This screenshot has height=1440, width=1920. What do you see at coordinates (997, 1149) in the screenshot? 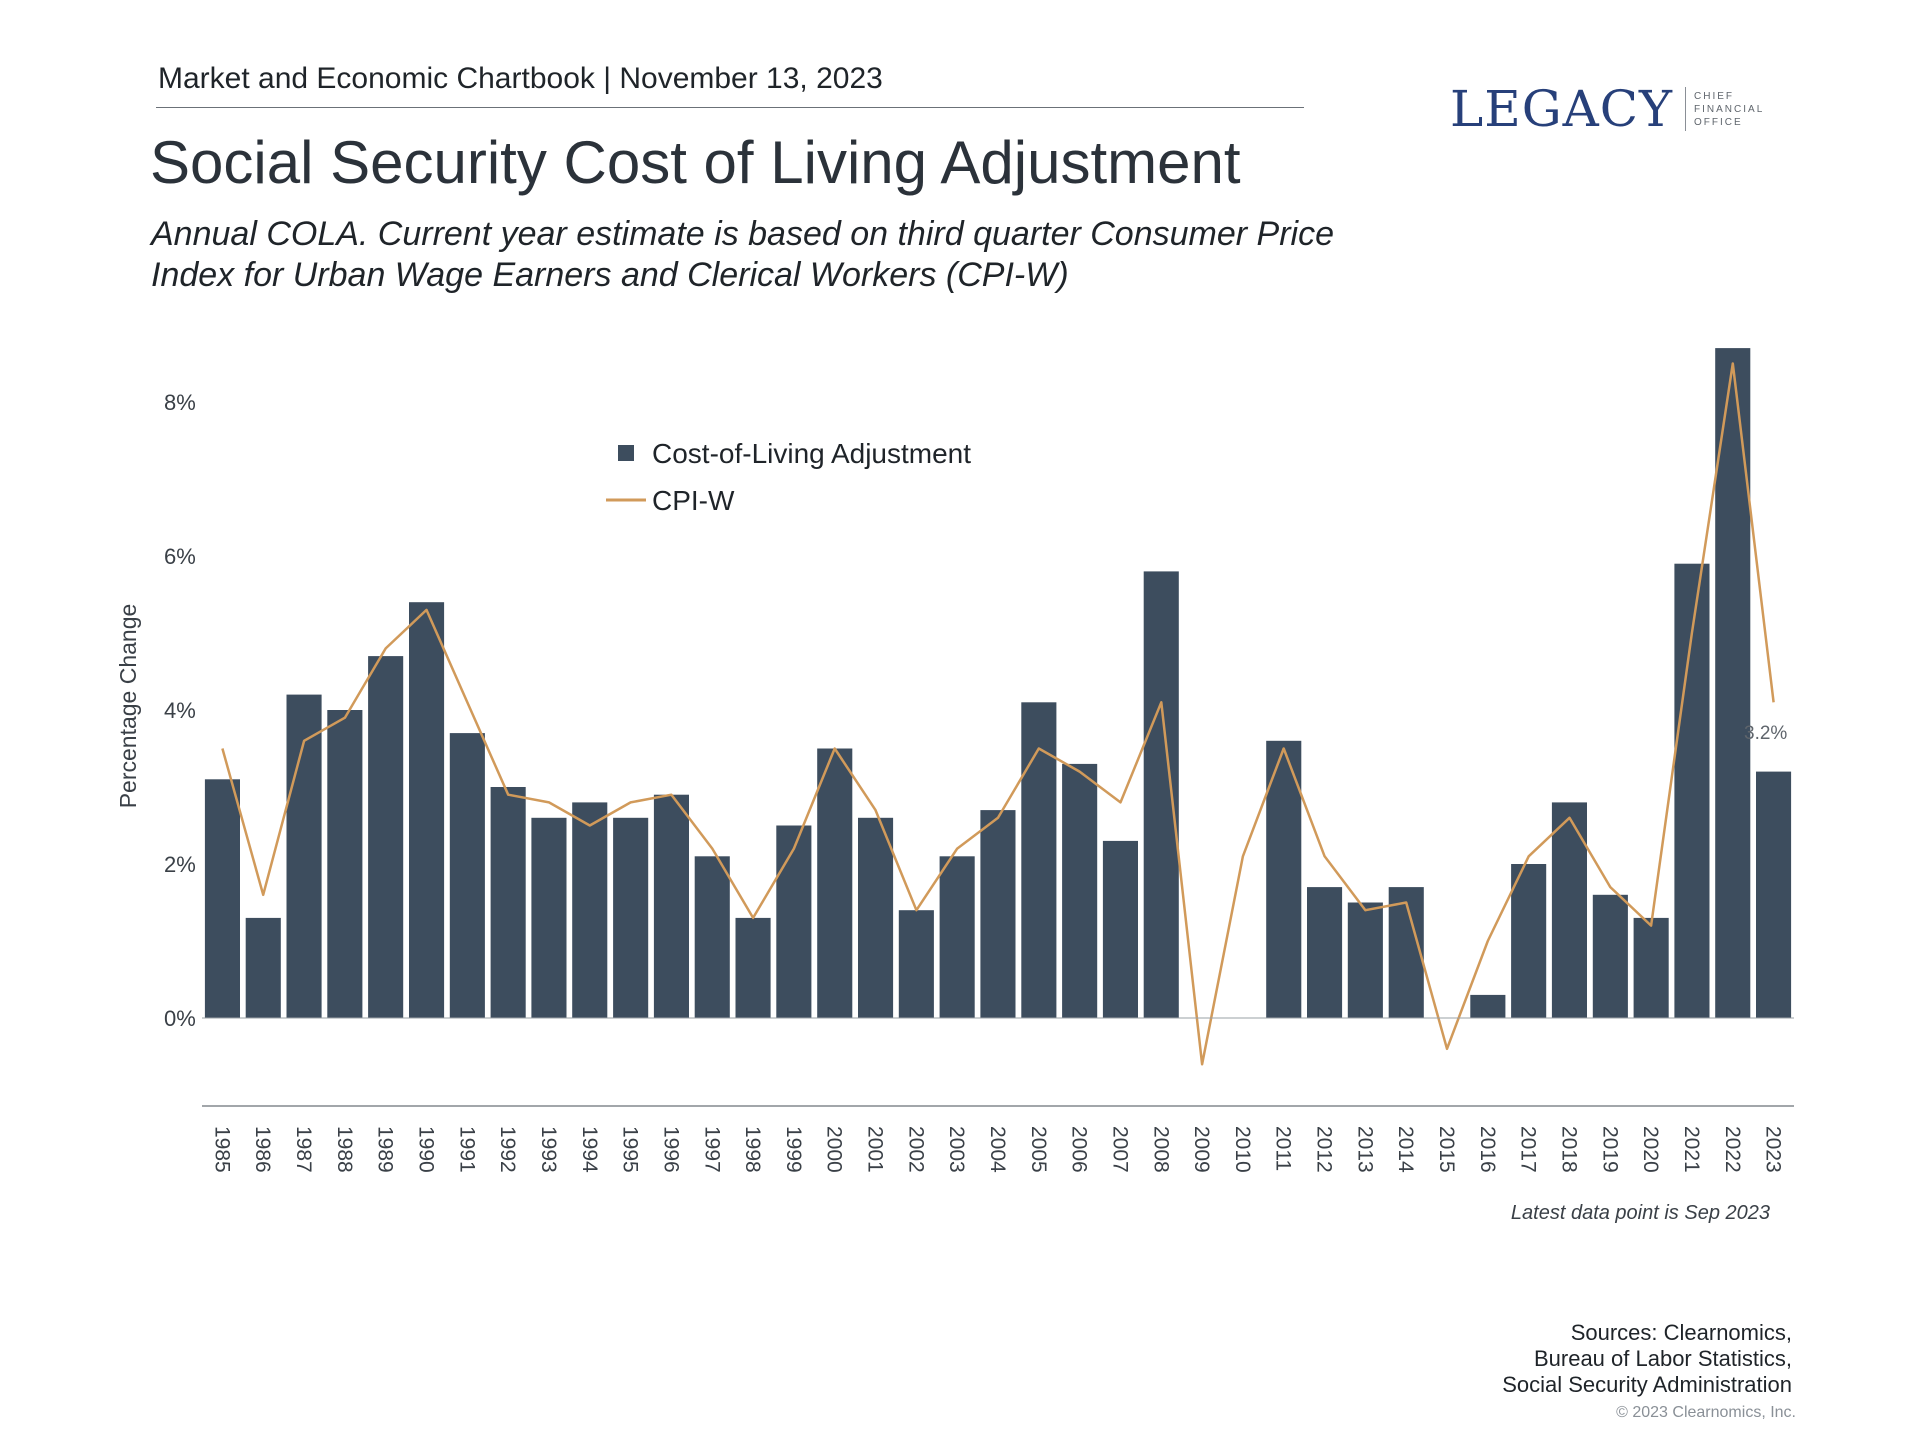
I see `x-tick-label: 2004` at bounding box center [997, 1149].